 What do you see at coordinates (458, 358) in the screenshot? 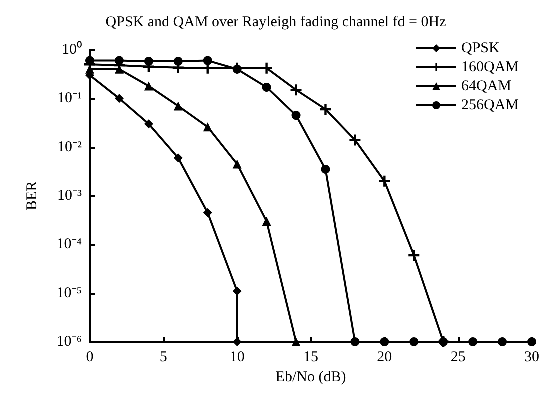
I see `x-tick-label: 25` at bounding box center [458, 358].